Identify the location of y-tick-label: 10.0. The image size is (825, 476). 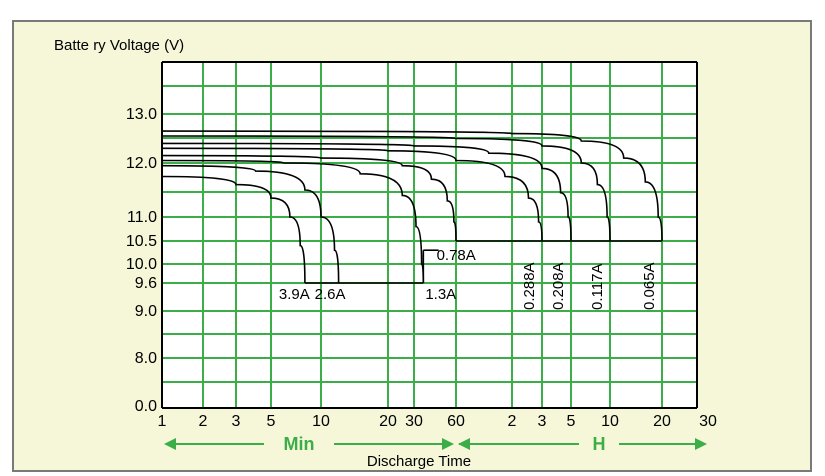
(141, 264).